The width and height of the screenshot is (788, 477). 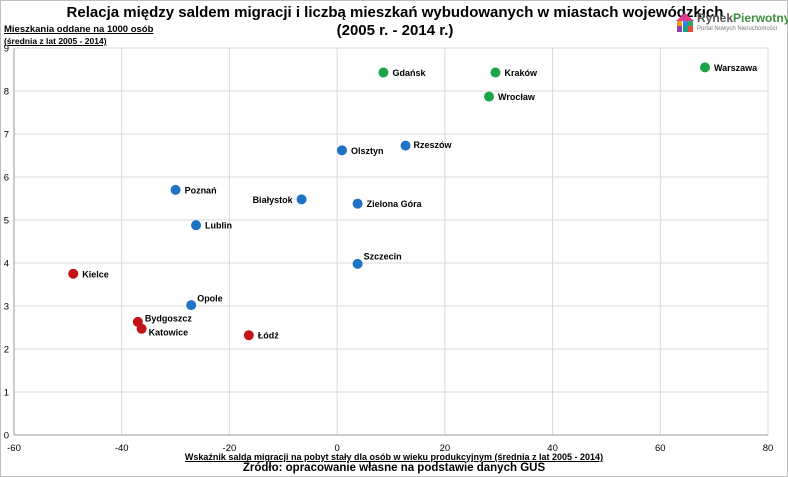 I want to click on point-label: Kielce, so click(x=95, y=274).